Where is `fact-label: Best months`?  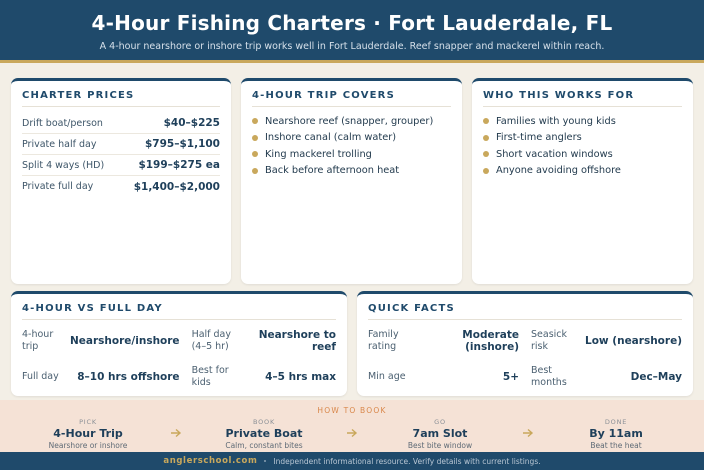
fact-label: Best months is located at coordinates (549, 376).